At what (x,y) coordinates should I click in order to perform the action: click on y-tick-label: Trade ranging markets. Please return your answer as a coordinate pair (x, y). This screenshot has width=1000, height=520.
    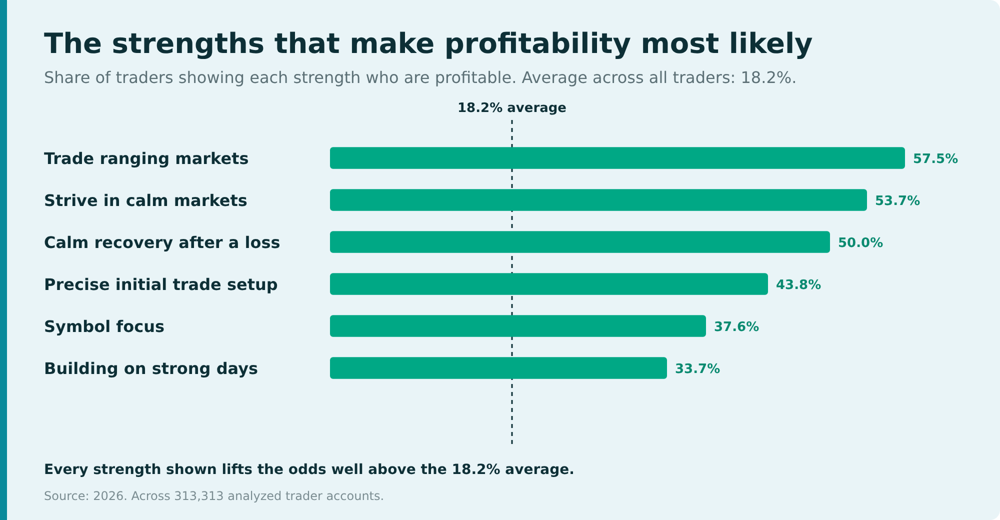
    Looking at the image, I should click on (146, 158).